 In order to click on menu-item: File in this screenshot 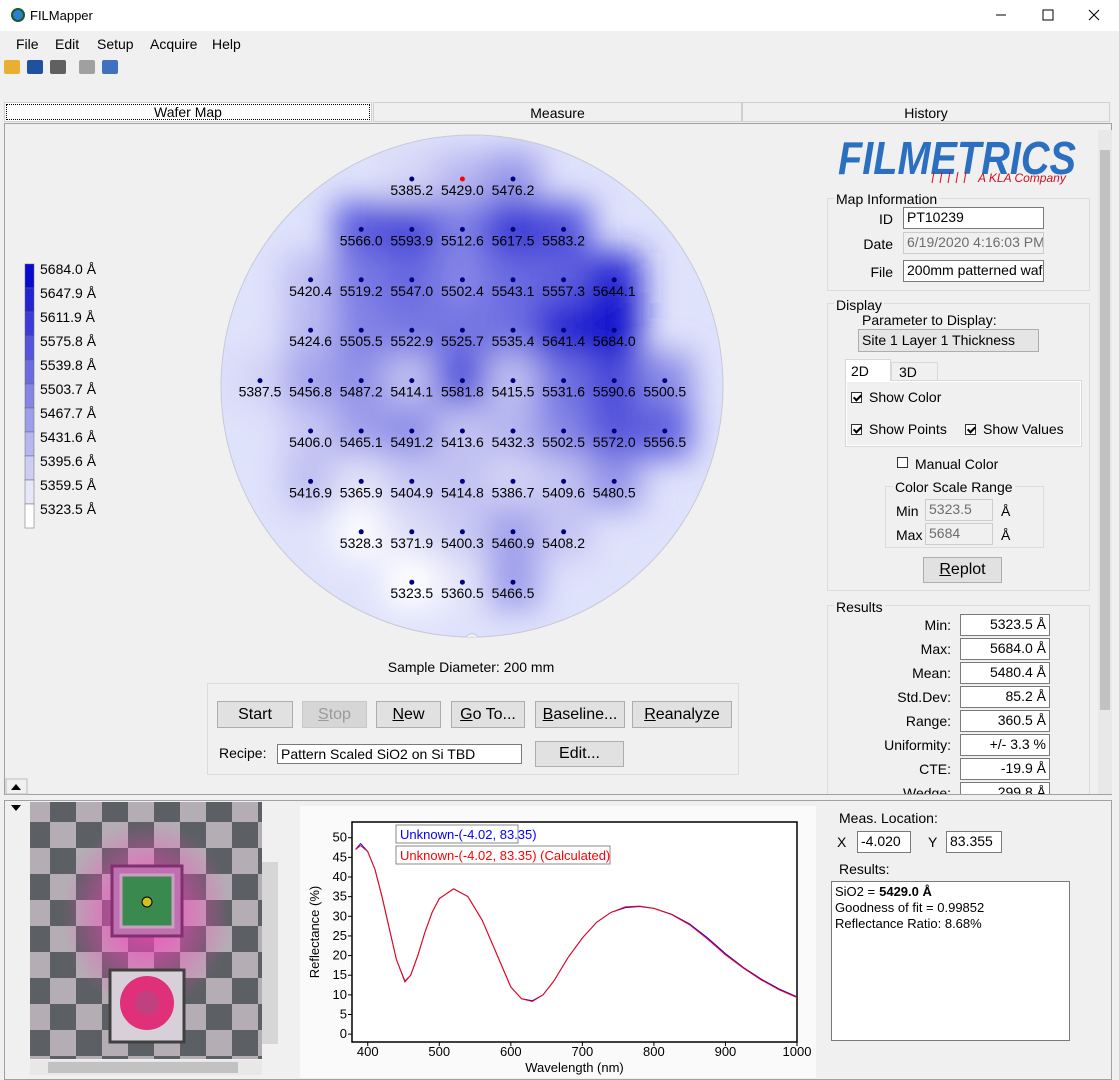, I will do `click(27, 44)`.